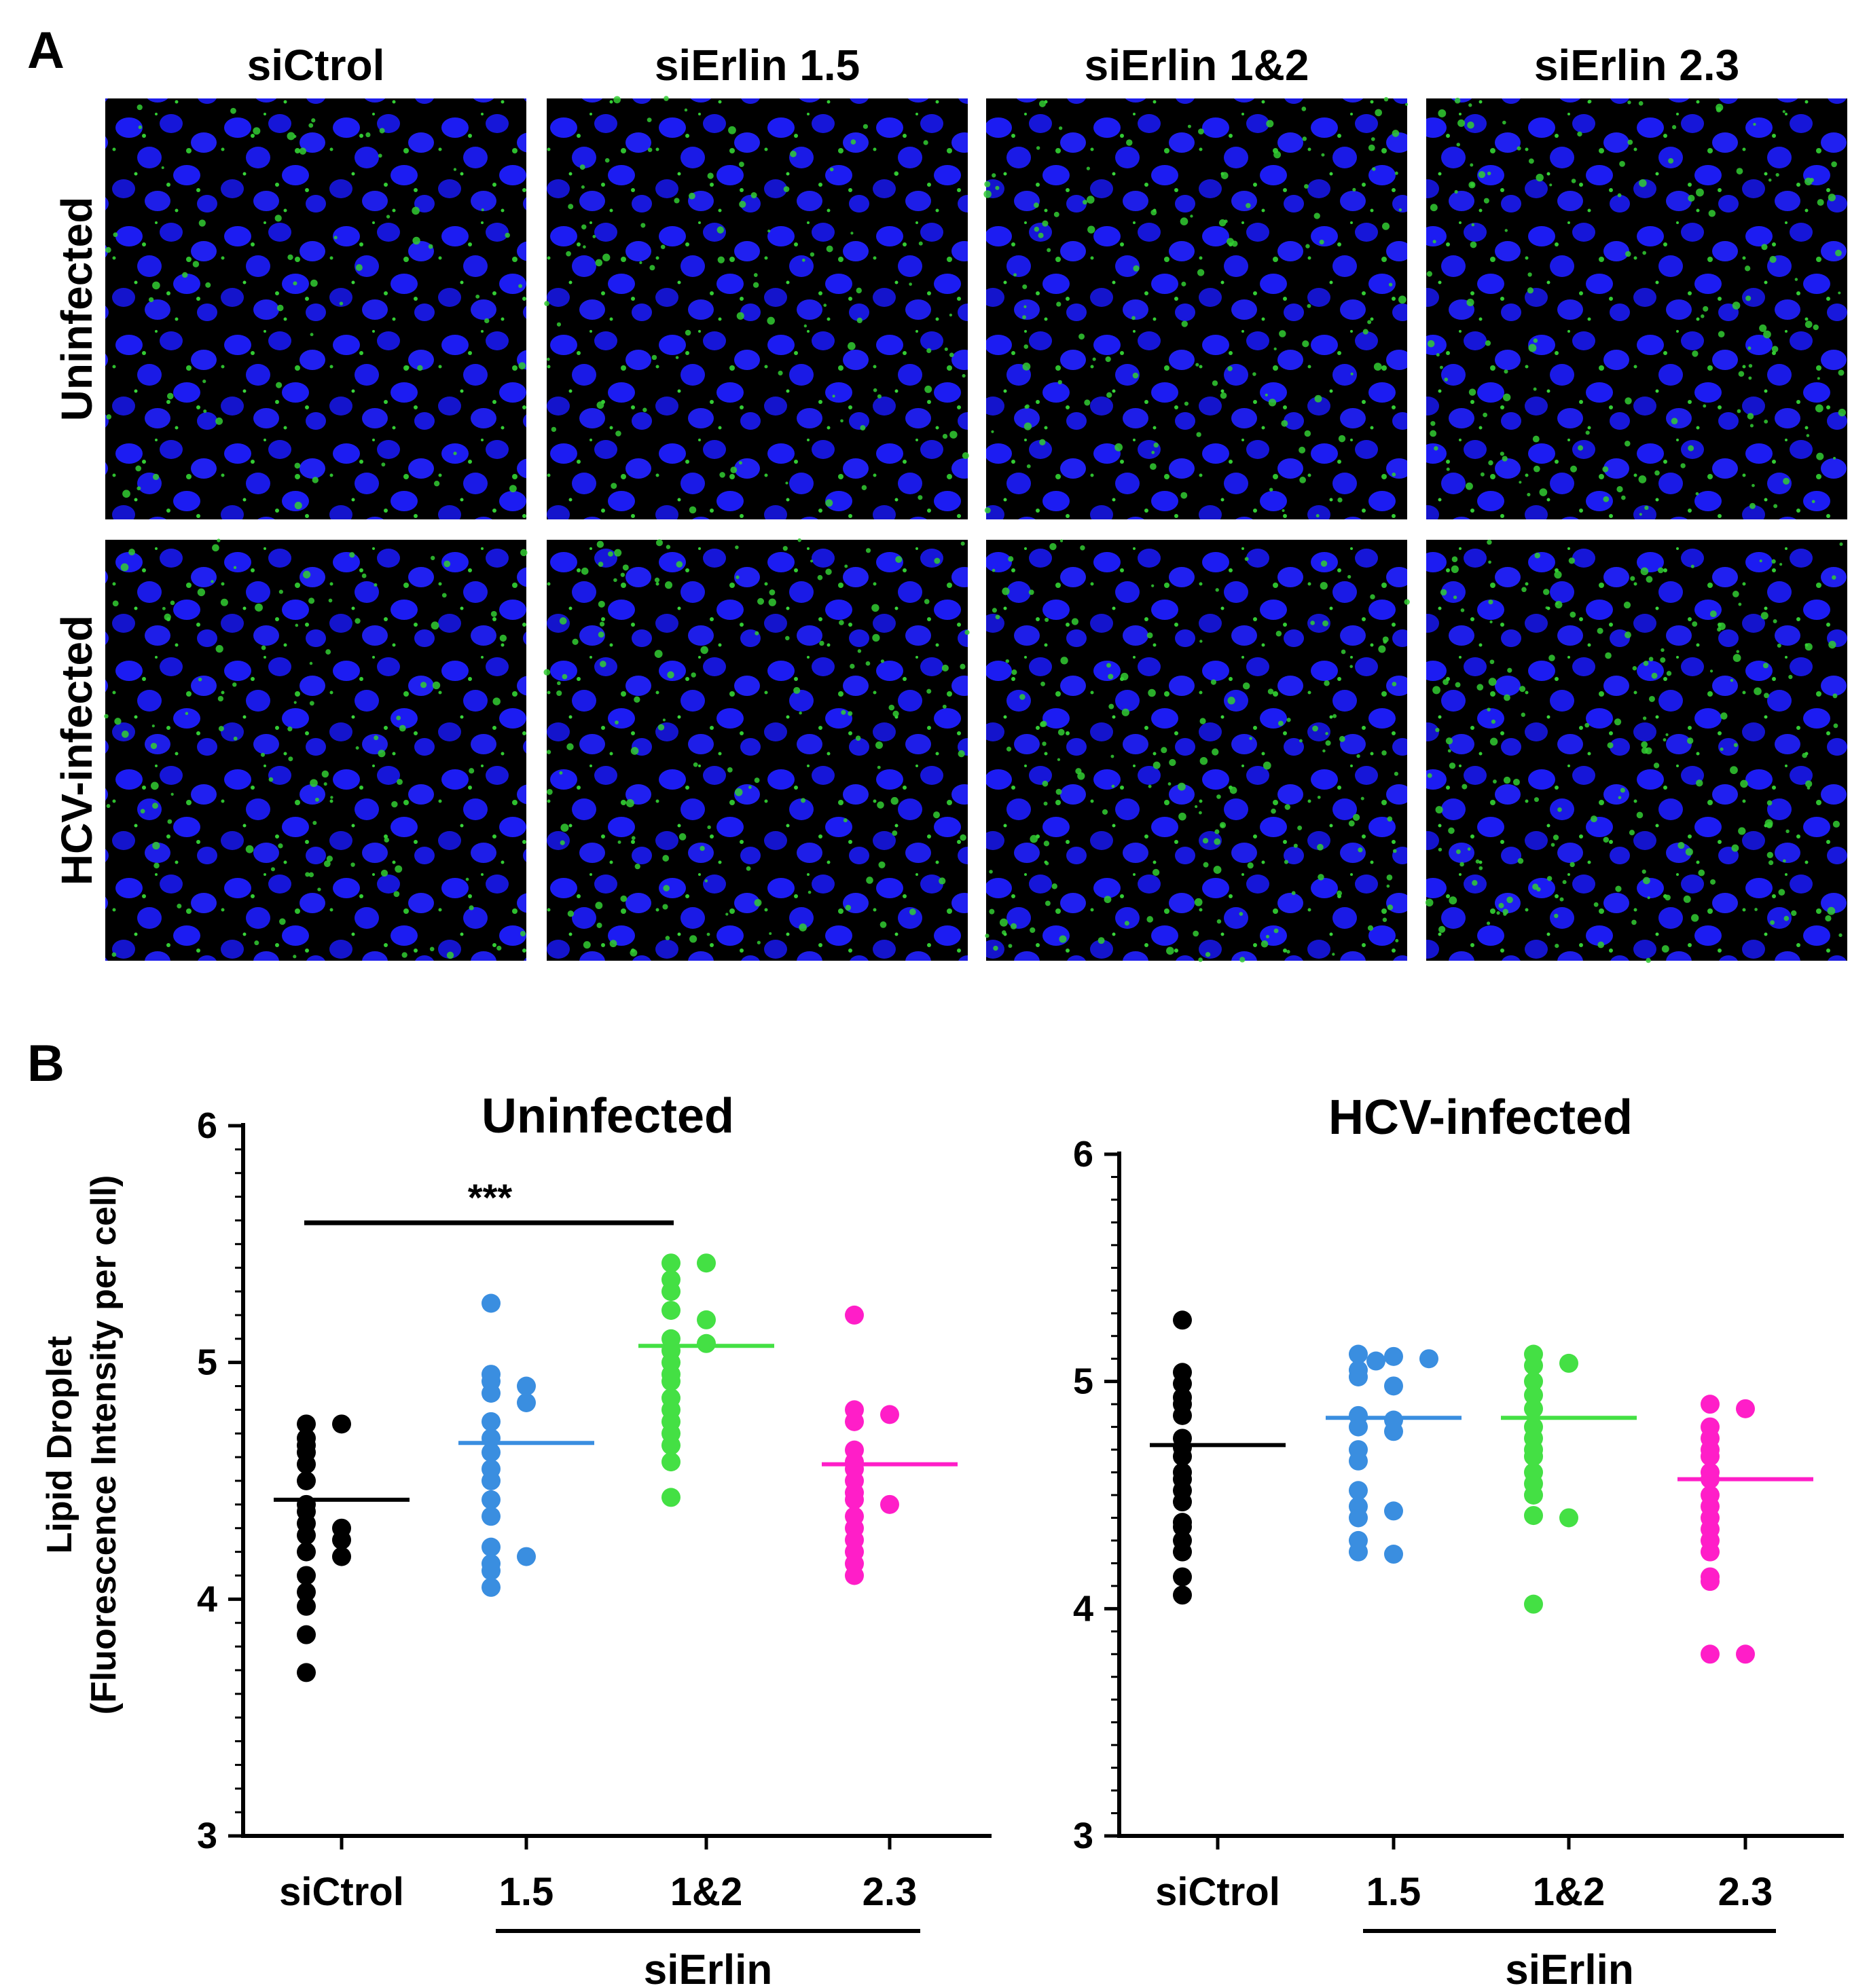  Describe the element at coordinates (76, 750) in the screenshot. I see `row-title-hcv-infected: HCV-infected` at that location.